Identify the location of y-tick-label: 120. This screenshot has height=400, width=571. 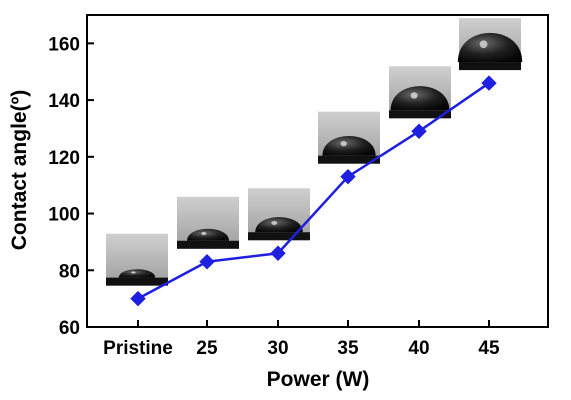
(64, 158).